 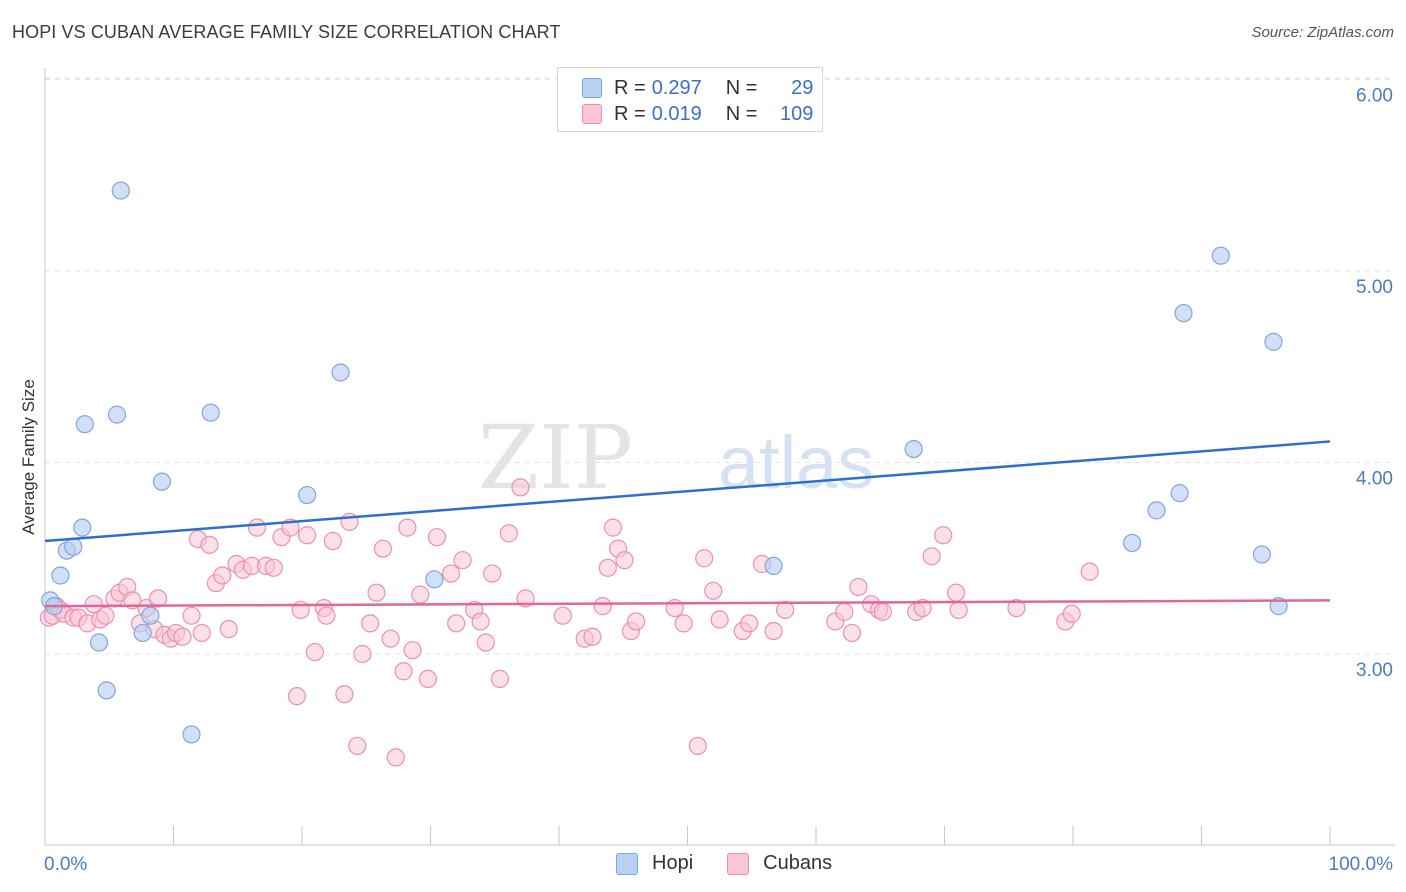 I want to click on y-tick-label: 5.00, so click(x=1374, y=287).